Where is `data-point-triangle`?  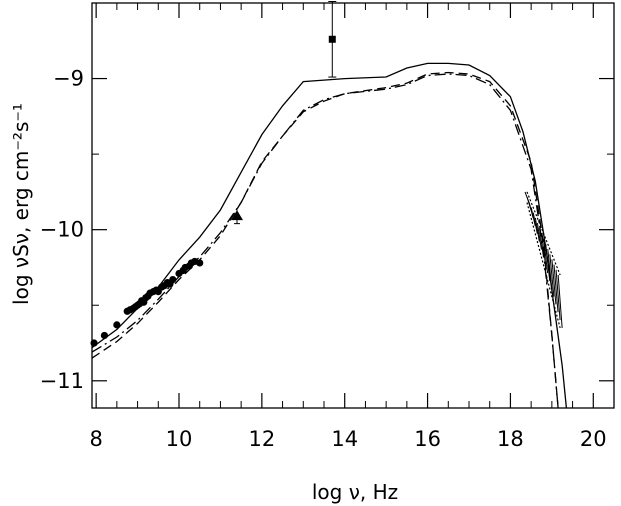
data-point-triangle is located at coordinates (237, 215).